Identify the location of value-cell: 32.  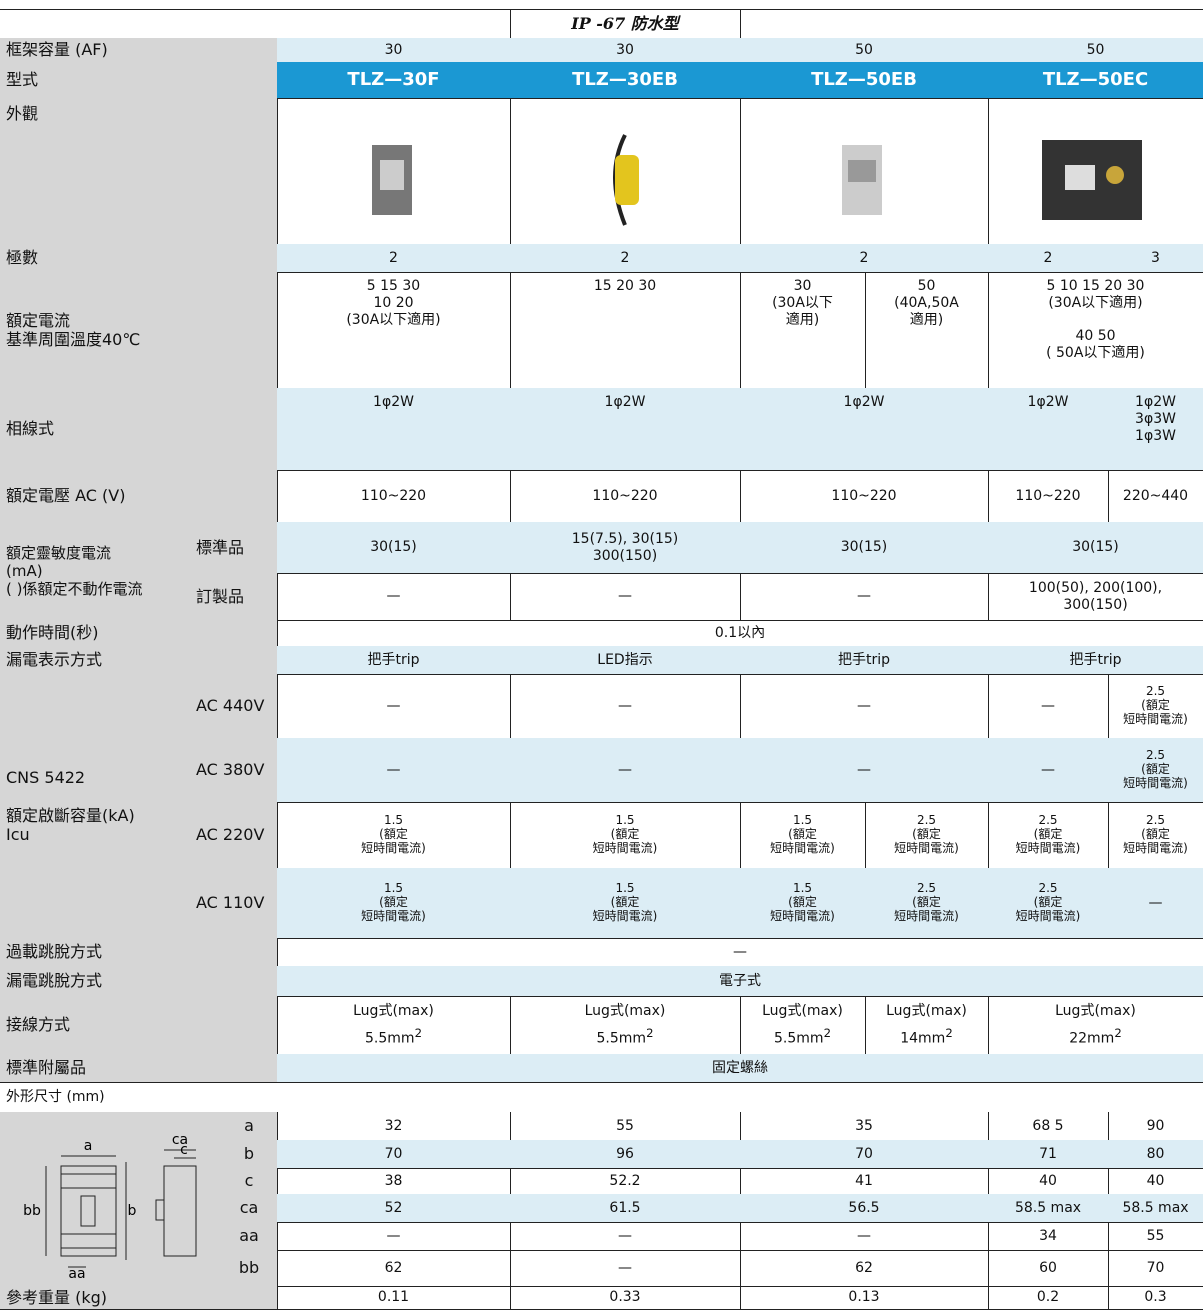
(394, 1126).